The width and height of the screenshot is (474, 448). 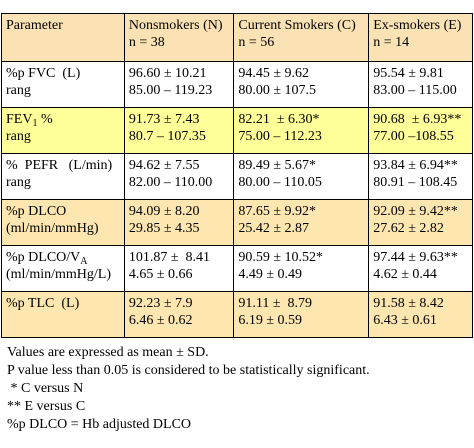 I want to click on value-cell: 94.45 ± 9.62 80.00 ± 107.5, so click(x=301, y=84).